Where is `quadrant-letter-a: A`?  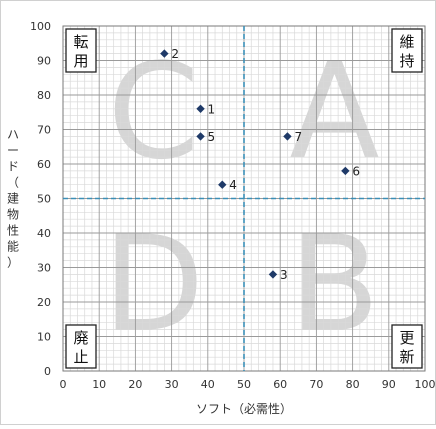
quadrant-letter-a: A is located at coordinates (334, 112).